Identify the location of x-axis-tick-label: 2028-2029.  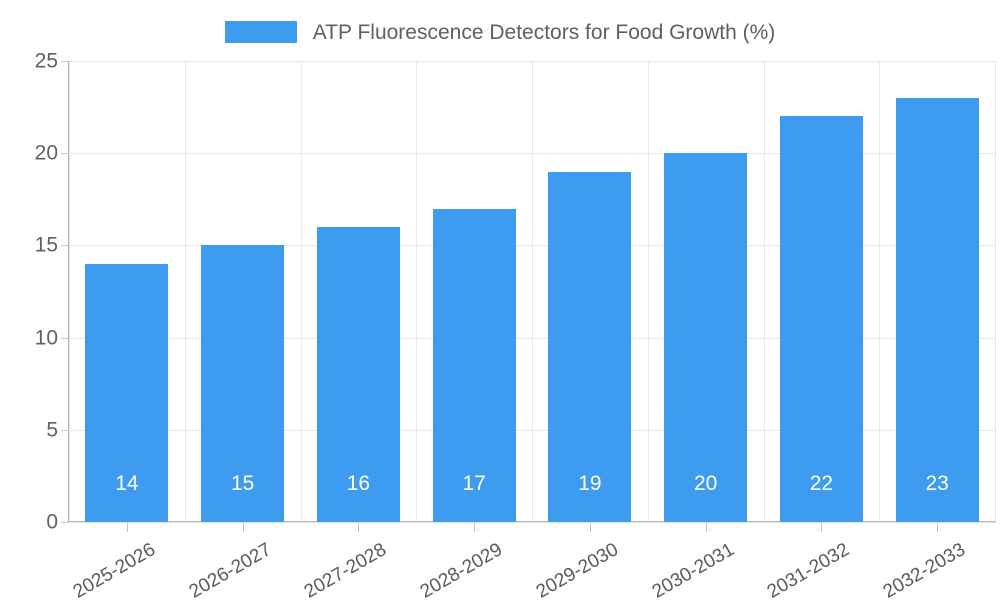
(461, 569).